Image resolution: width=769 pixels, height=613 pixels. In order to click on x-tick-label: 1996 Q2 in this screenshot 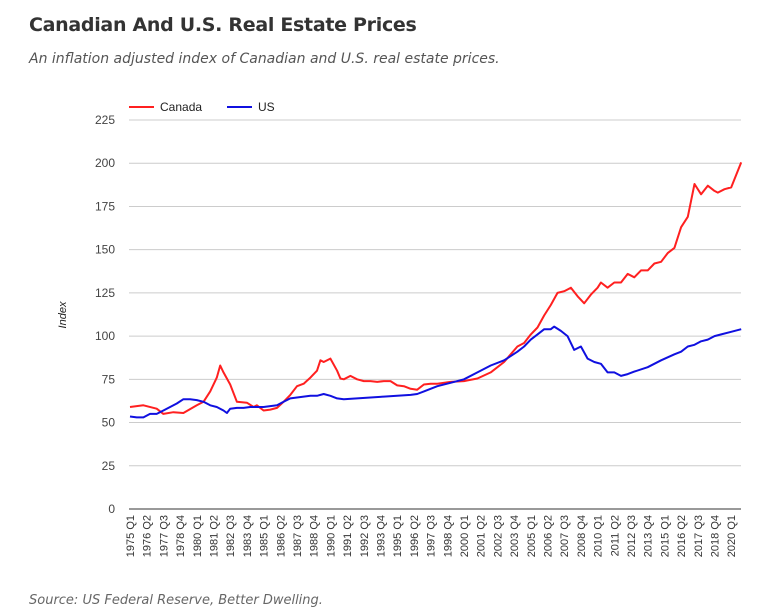, I will do `click(415, 536)`.